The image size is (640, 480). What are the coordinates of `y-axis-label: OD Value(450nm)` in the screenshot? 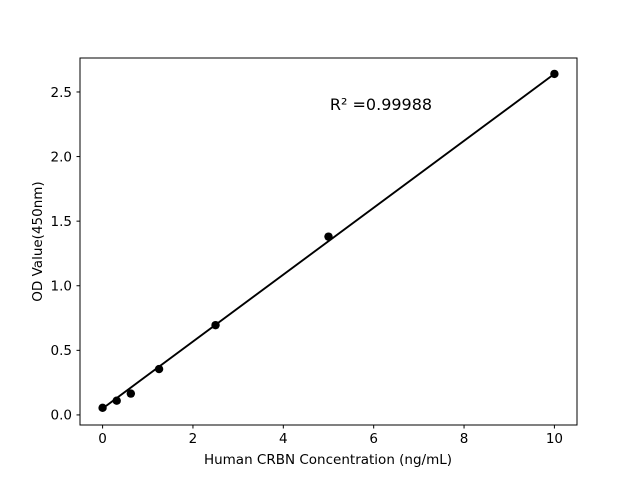 It's located at (38, 241).